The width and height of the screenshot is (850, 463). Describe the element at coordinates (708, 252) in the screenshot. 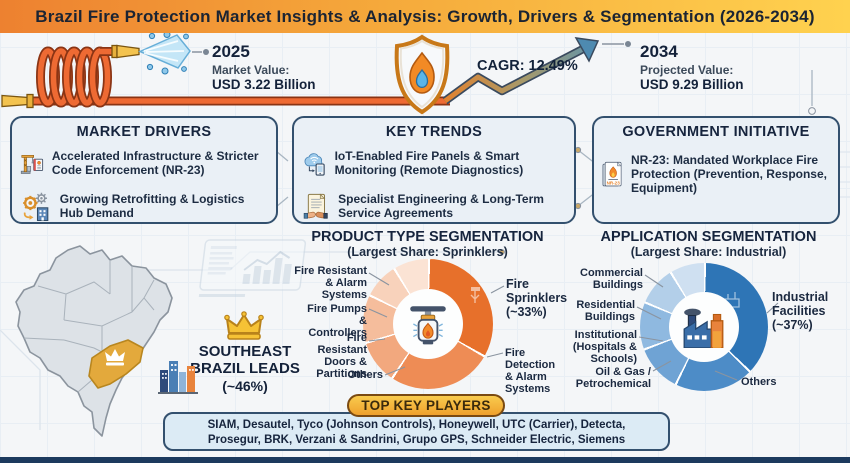

I see `application-chart-subtitle: (Largest Share: Industrial)` at that location.